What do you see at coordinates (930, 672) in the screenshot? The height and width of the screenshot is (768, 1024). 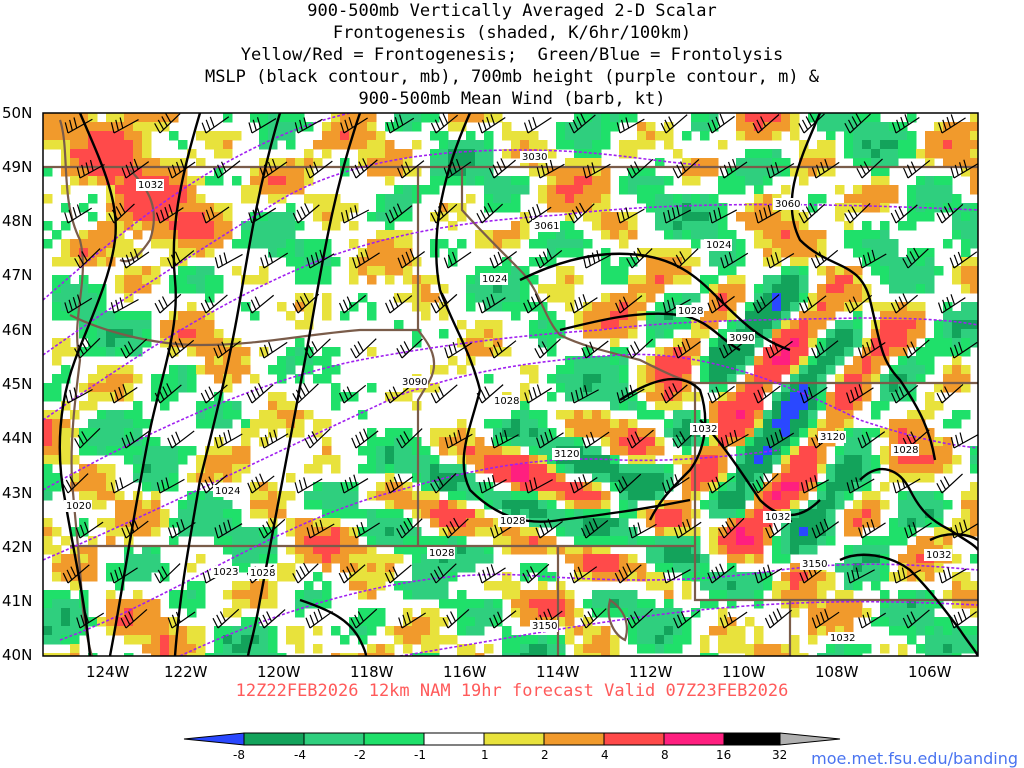 I see `lon-label-106w: 106W` at bounding box center [930, 672].